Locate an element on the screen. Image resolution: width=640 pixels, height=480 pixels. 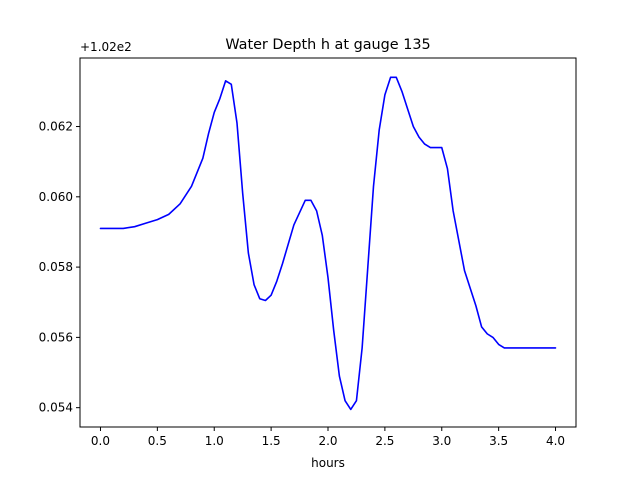
y-tick-label: 0.062 is located at coordinates (56, 127).